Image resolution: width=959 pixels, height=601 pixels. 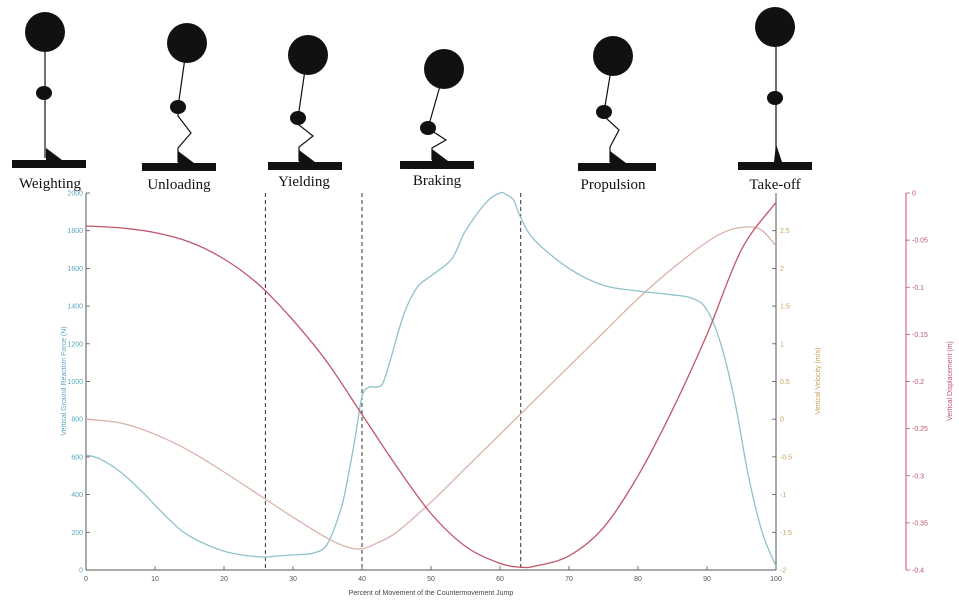 What do you see at coordinates (638, 579) in the screenshot?
I see `x-tick-label: 80` at bounding box center [638, 579].